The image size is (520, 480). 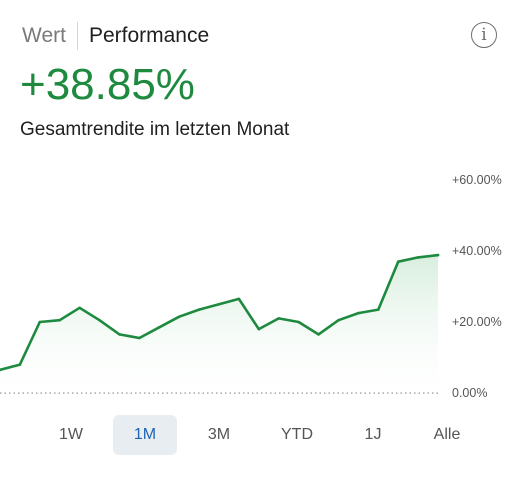 What do you see at coordinates (447, 434) in the screenshot?
I see `period-alle: Alle` at bounding box center [447, 434].